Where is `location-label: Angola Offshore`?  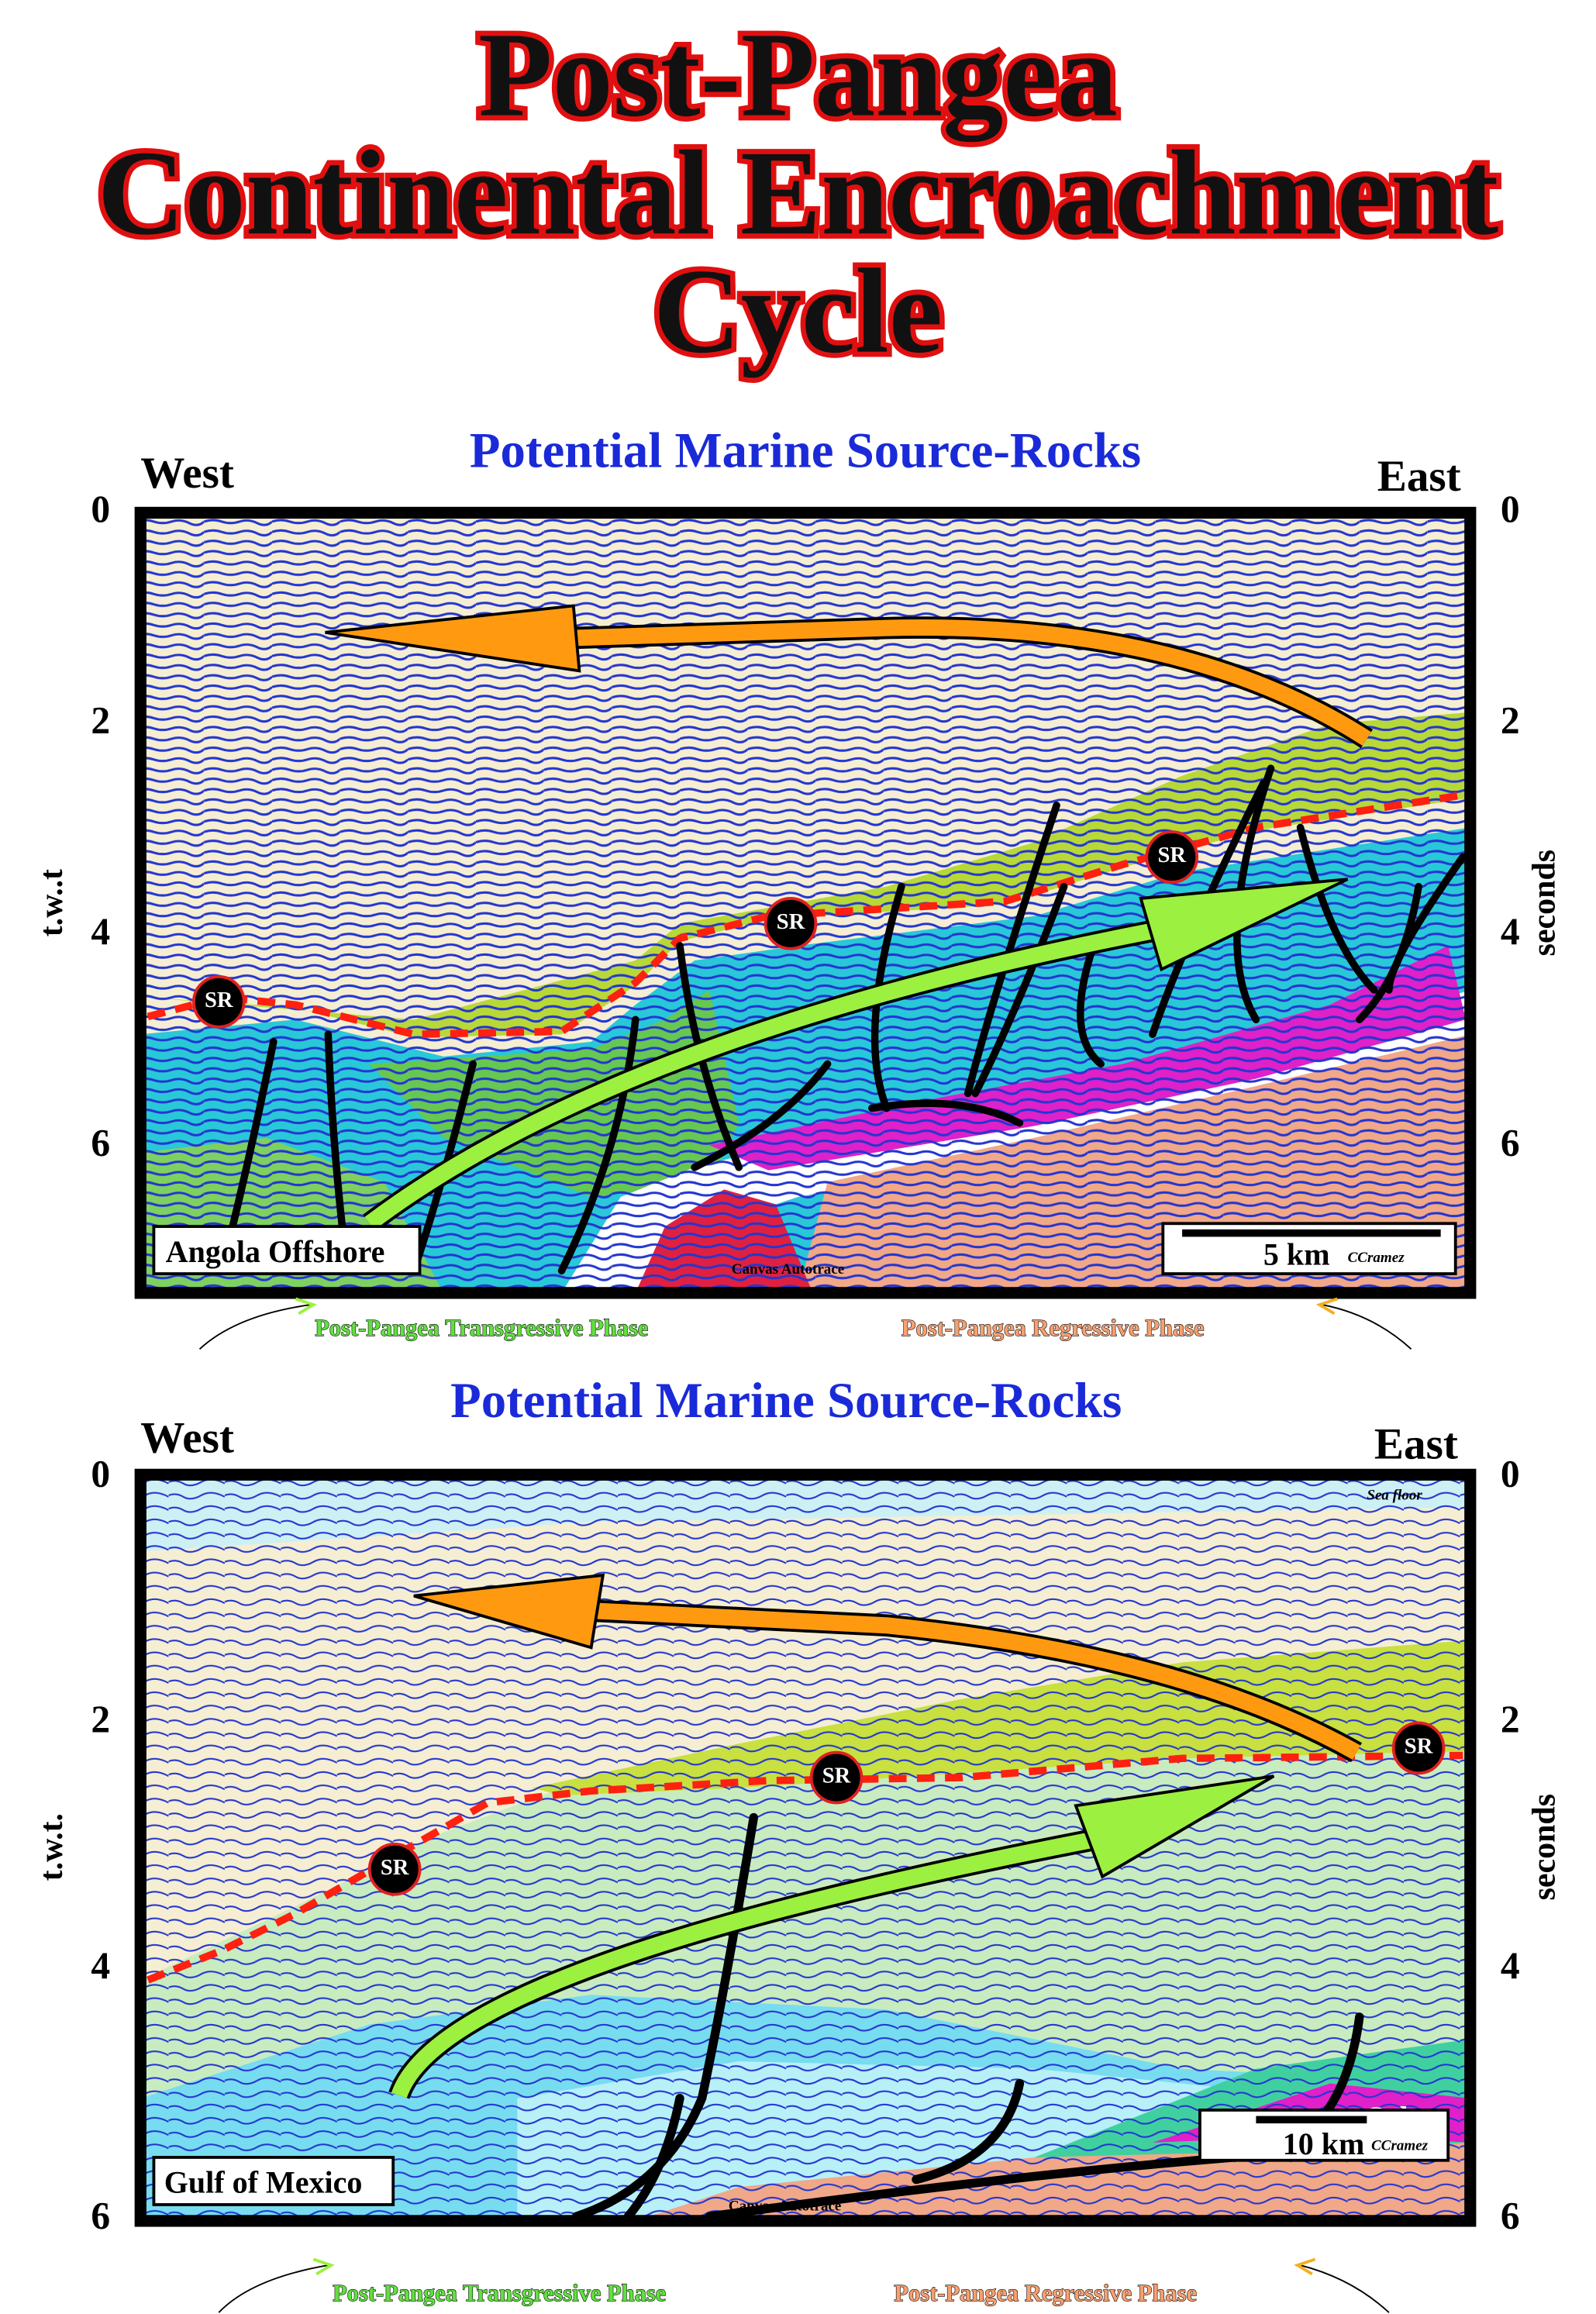 location-label: Angola Offshore is located at coordinates (275, 1251).